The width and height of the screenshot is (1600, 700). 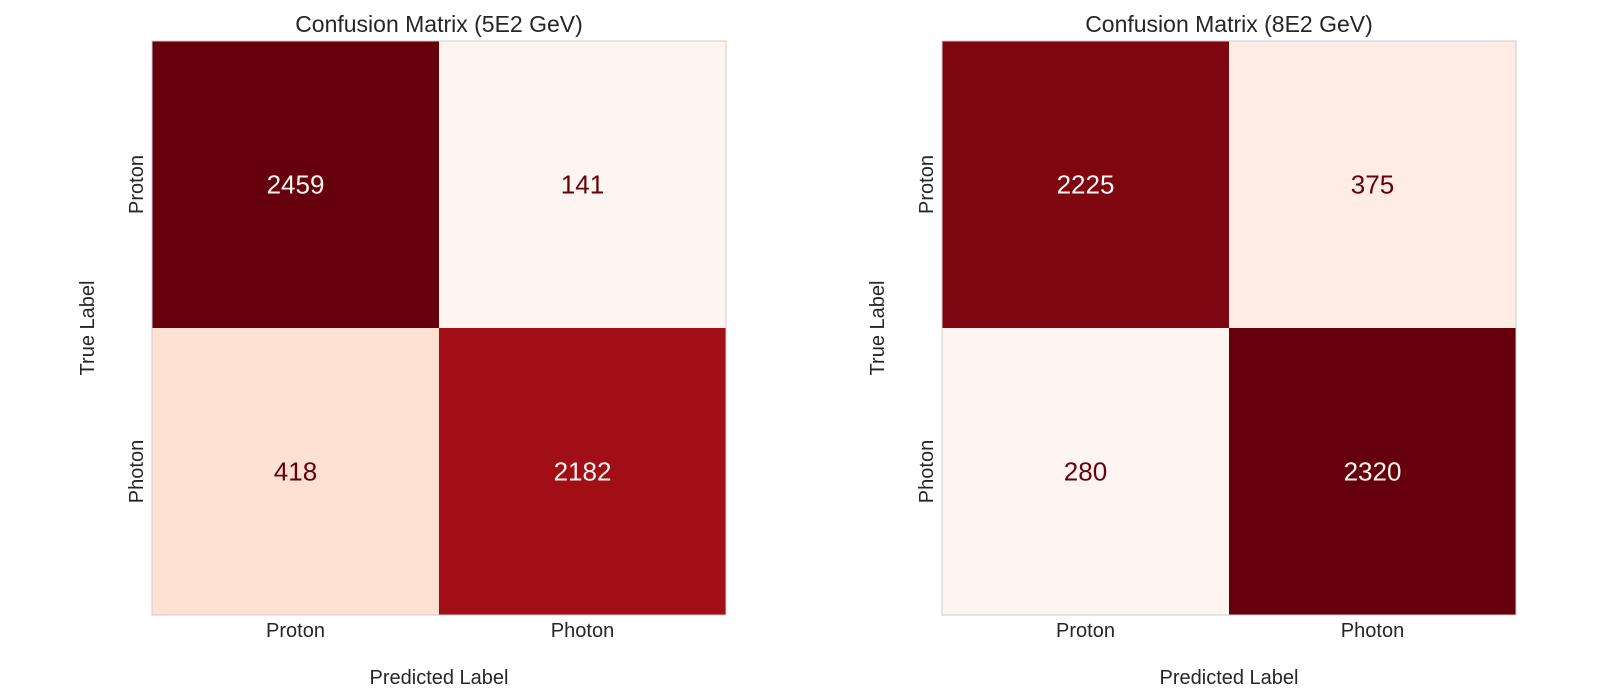 I want to click on panel-title: Confusion Matrix (5E2 GeV), so click(x=439, y=24).